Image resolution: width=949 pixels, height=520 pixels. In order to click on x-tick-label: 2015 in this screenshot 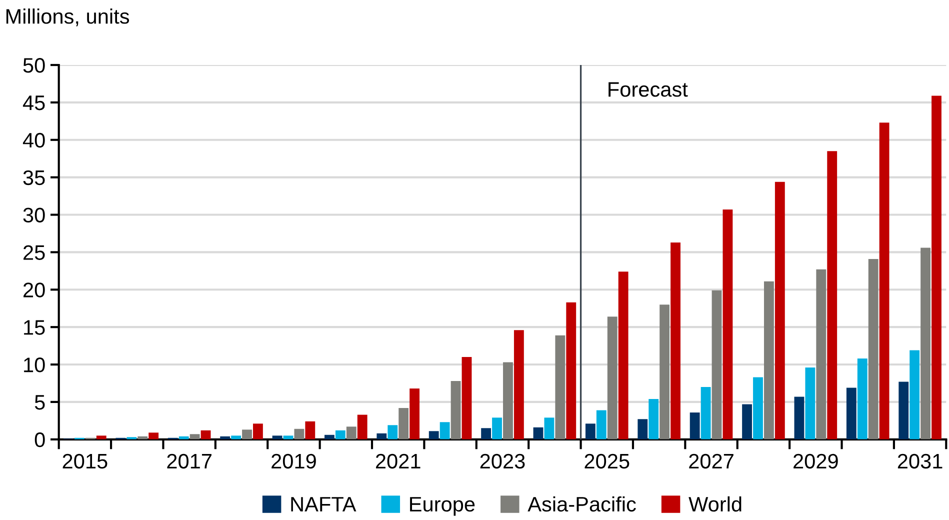, I will do `click(85, 461)`.